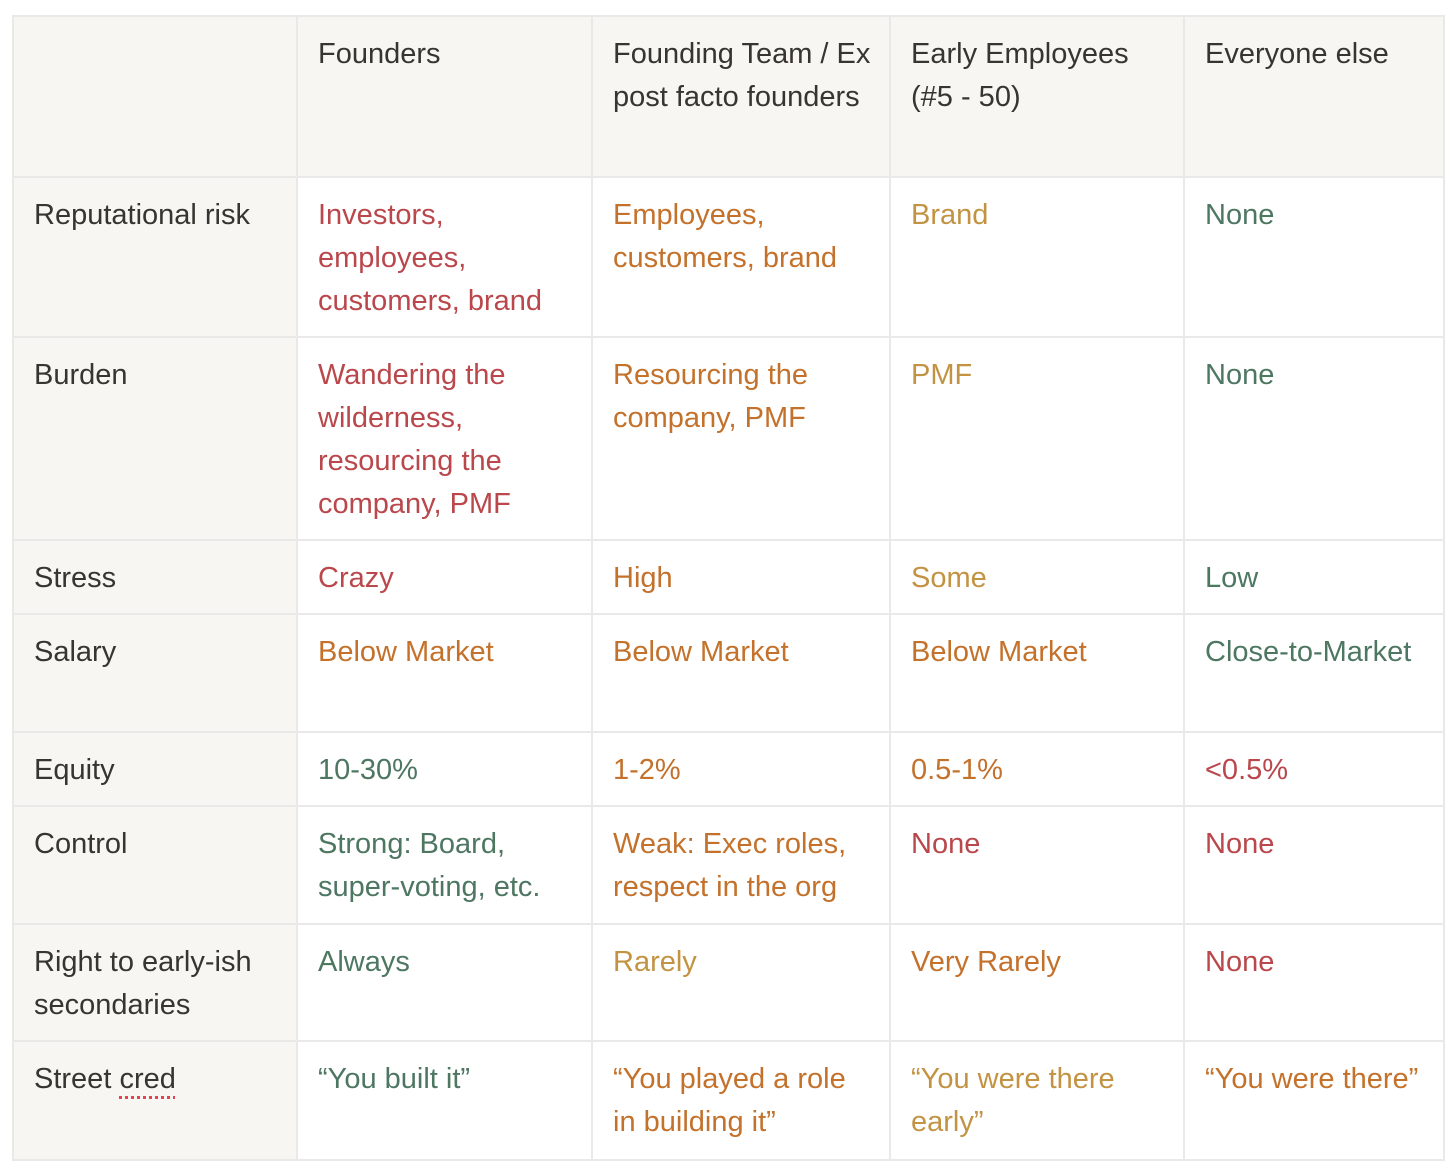  I want to click on header-everyone-else: Everyone else, so click(1314, 96).